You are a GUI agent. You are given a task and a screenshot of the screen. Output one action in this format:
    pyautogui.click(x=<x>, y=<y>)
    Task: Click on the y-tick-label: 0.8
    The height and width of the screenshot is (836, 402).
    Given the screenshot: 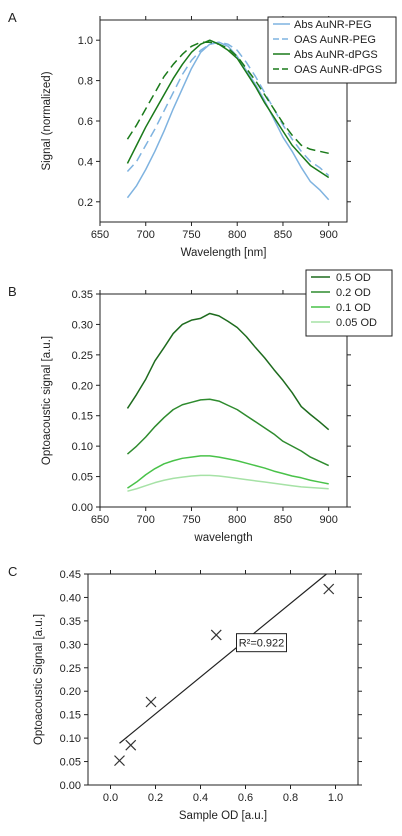 What is the action you would take?
    pyautogui.click(x=85, y=82)
    